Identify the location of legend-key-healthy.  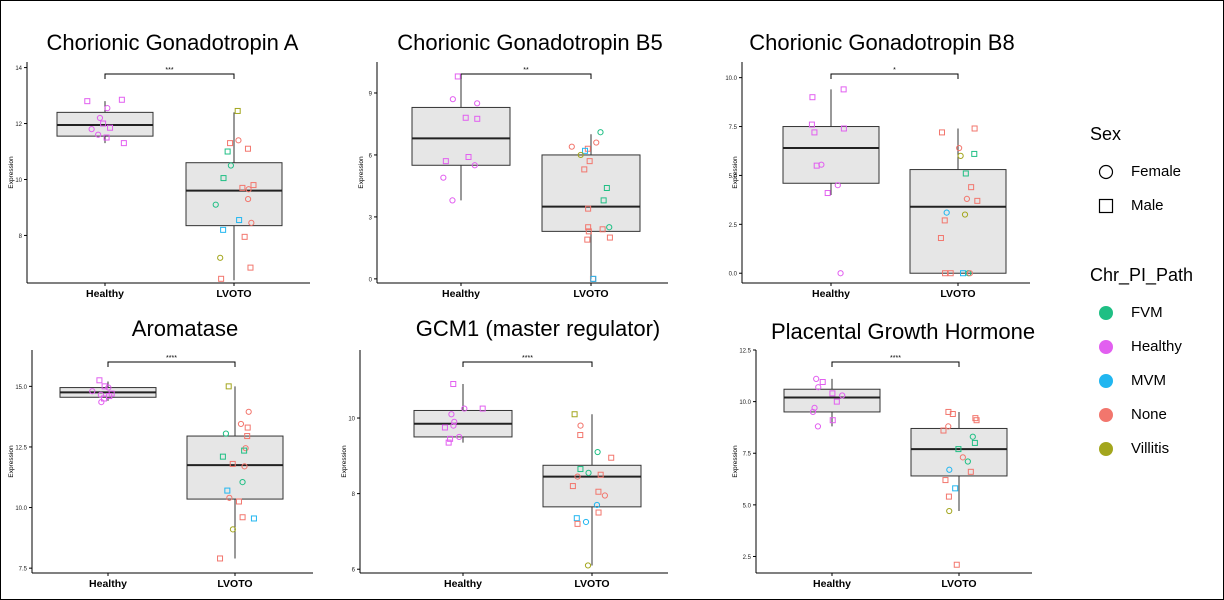
(1106, 347).